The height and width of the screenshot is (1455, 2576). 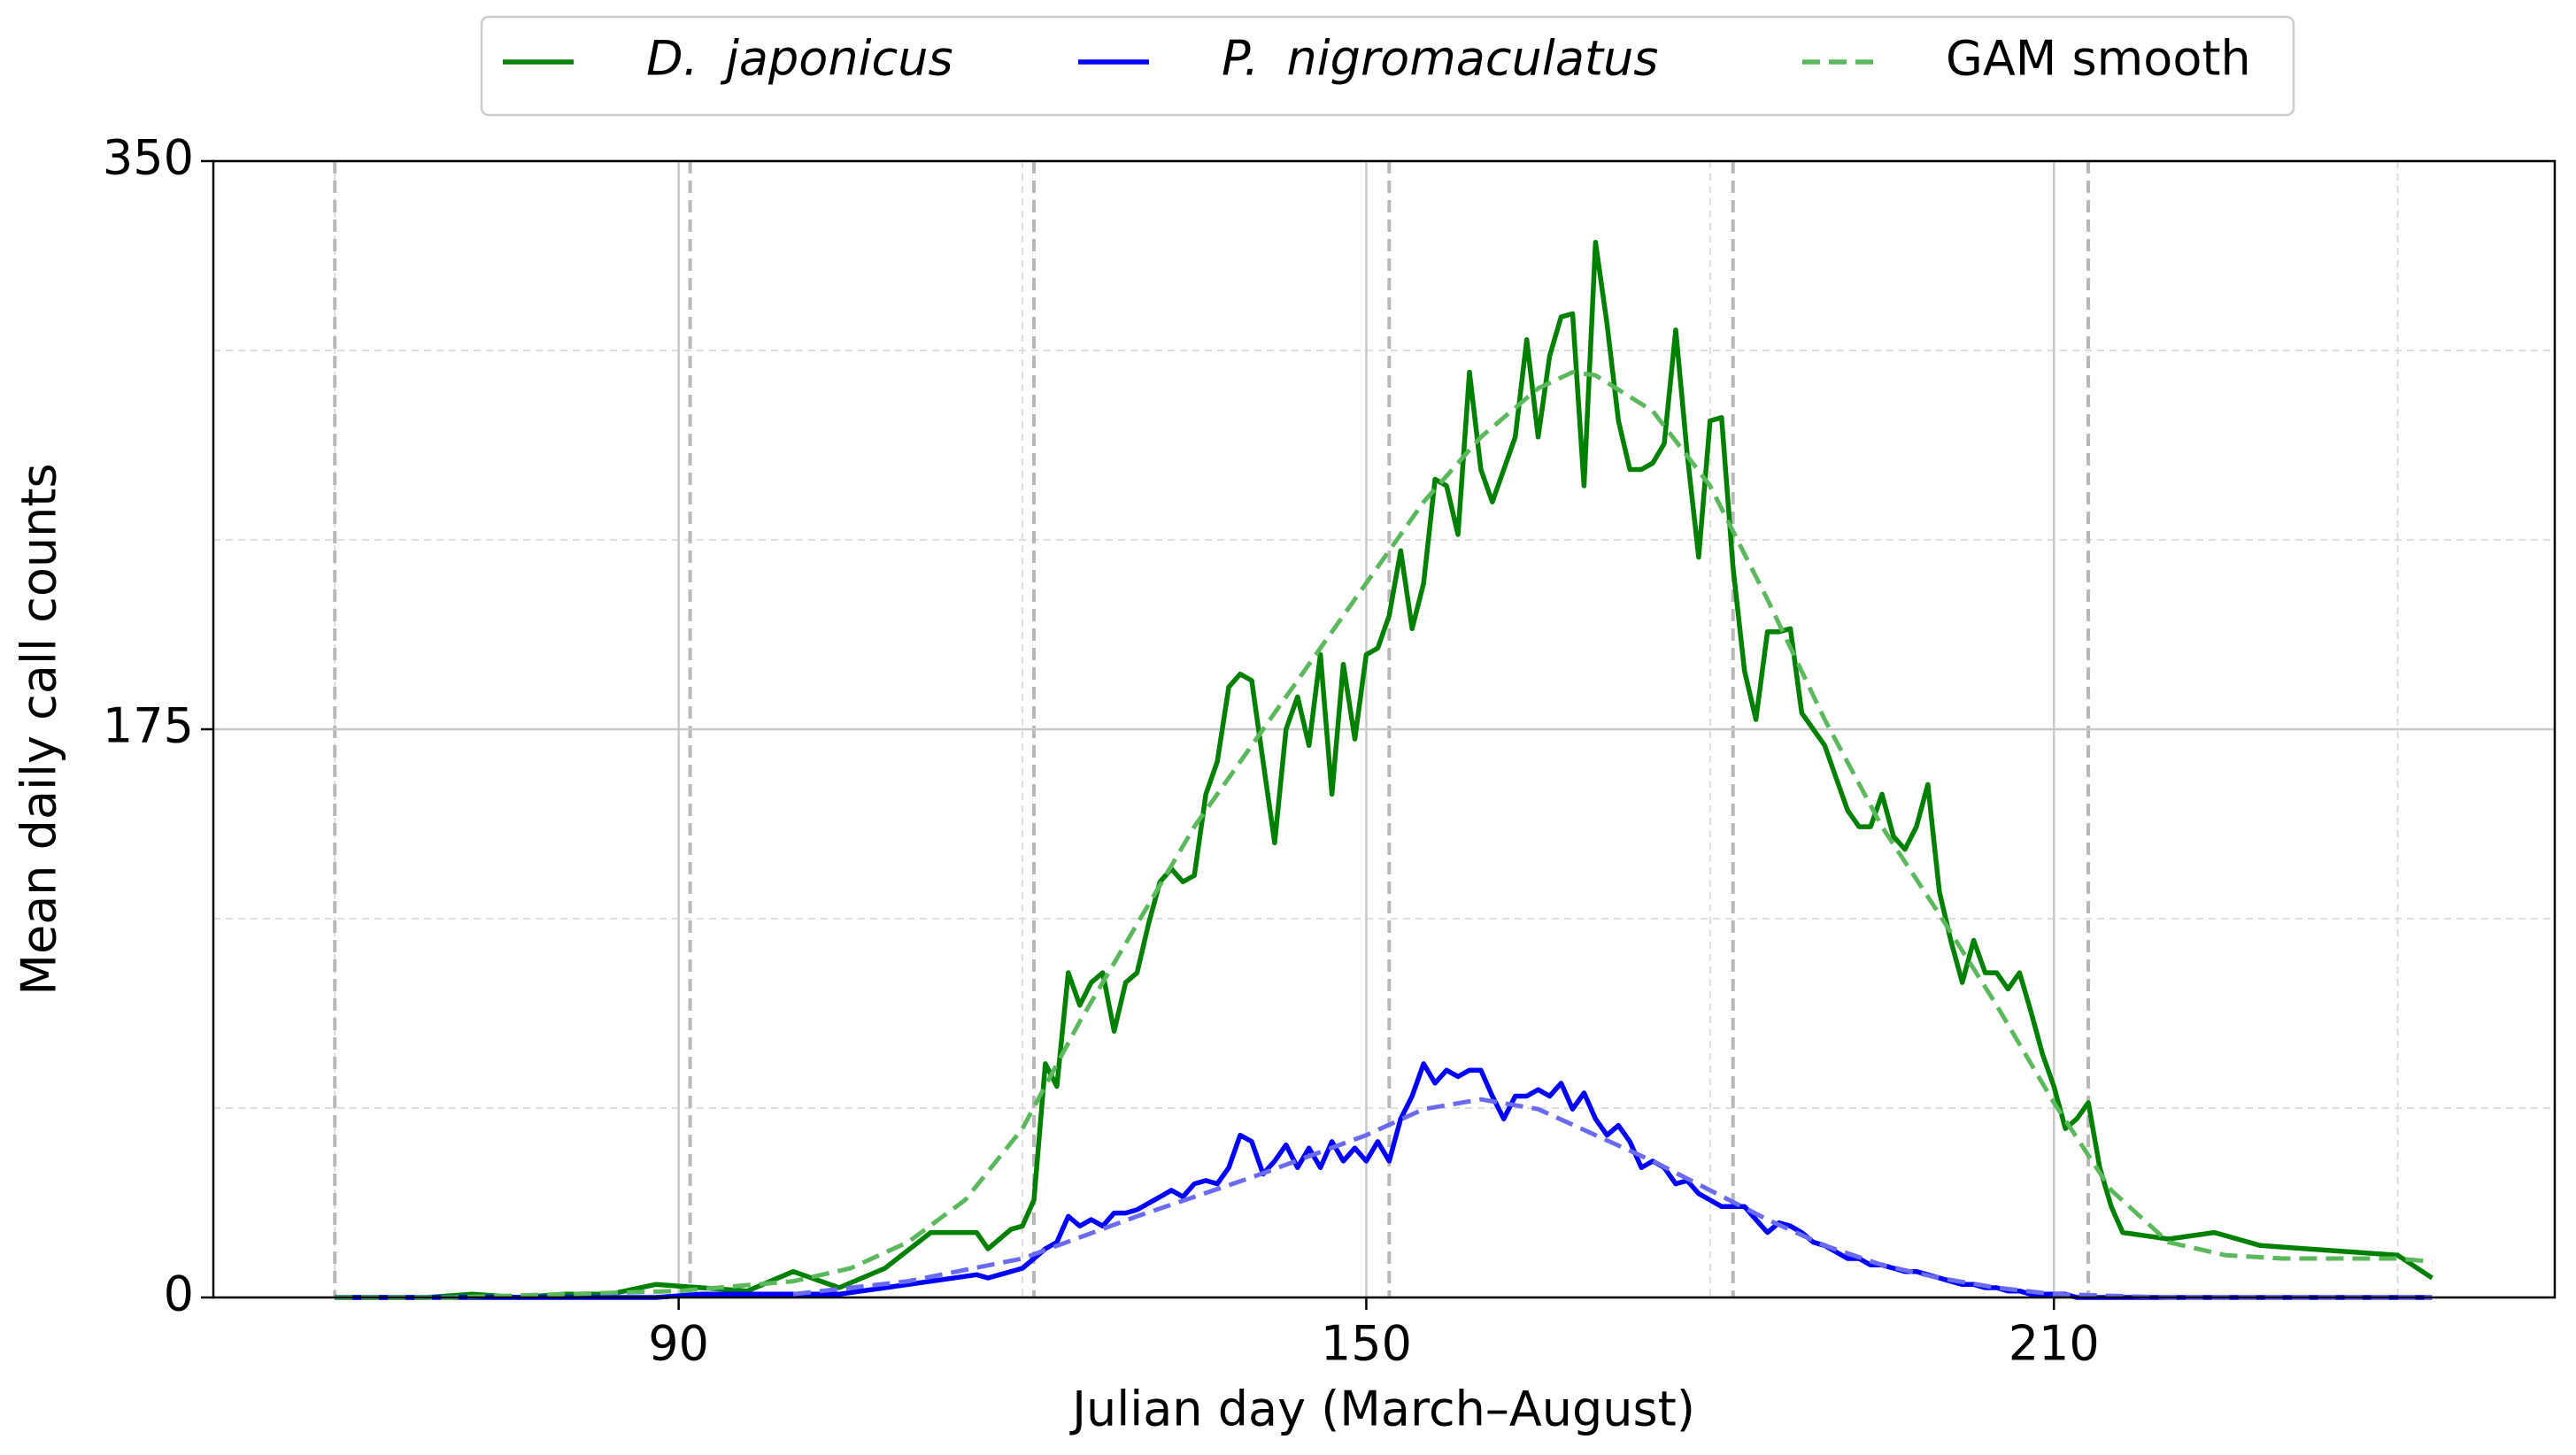 What do you see at coordinates (148, 158) in the screenshot?
I see `y-tick-label: 350` at bounding box center [148, 158].